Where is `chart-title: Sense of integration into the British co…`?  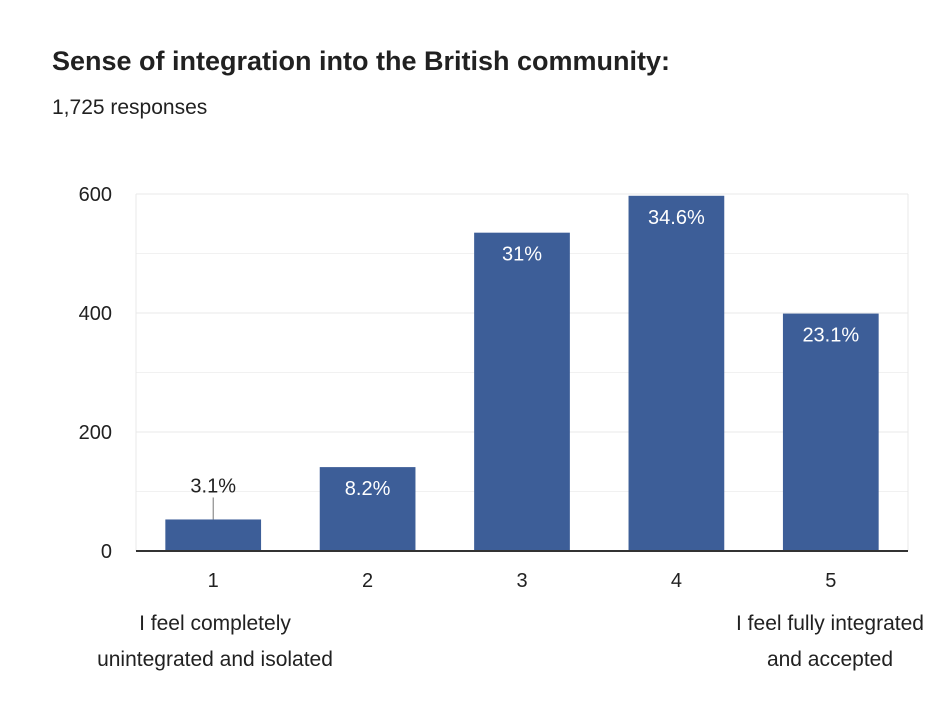 chart-title: Sense of integration into the British co… is located at coordinates (361, 61).